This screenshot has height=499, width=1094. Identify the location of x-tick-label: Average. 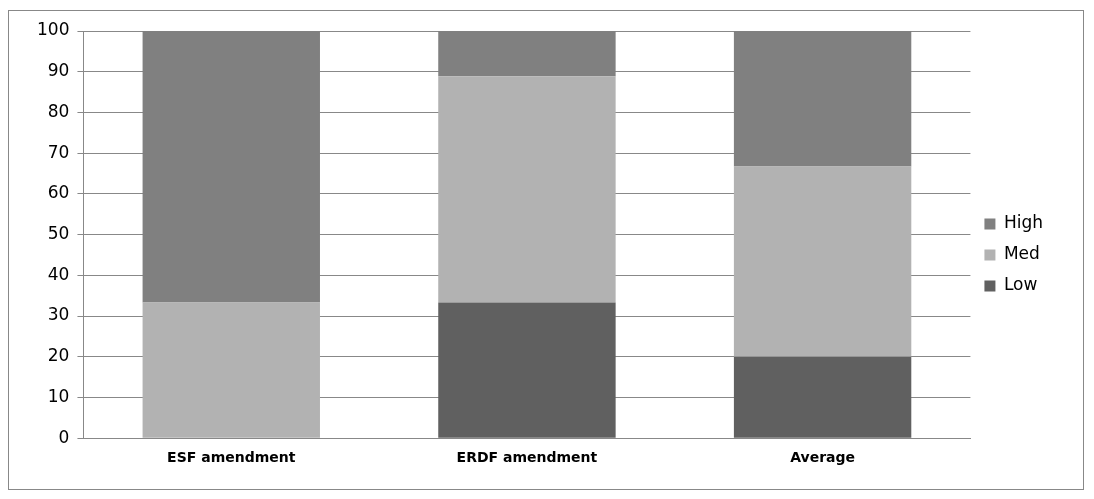
(823, 457).